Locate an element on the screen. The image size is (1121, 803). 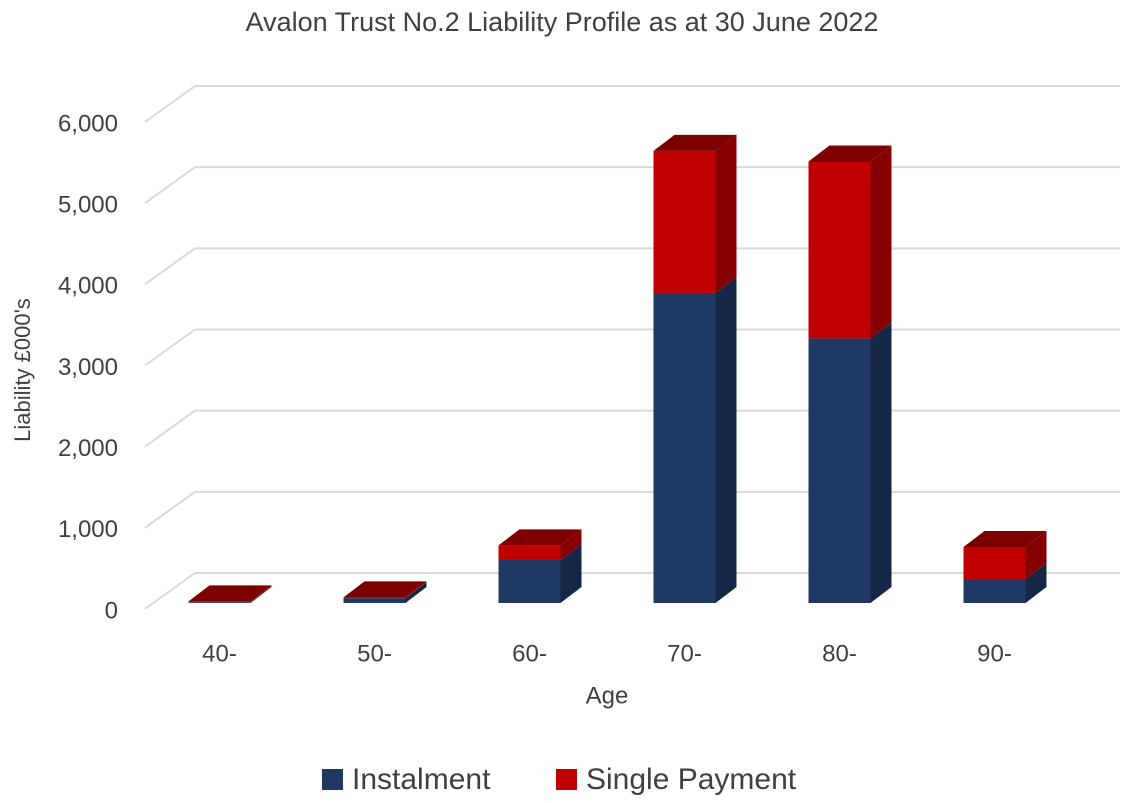
y-tick-label: 4,000 is located at coordinates (88, 286).